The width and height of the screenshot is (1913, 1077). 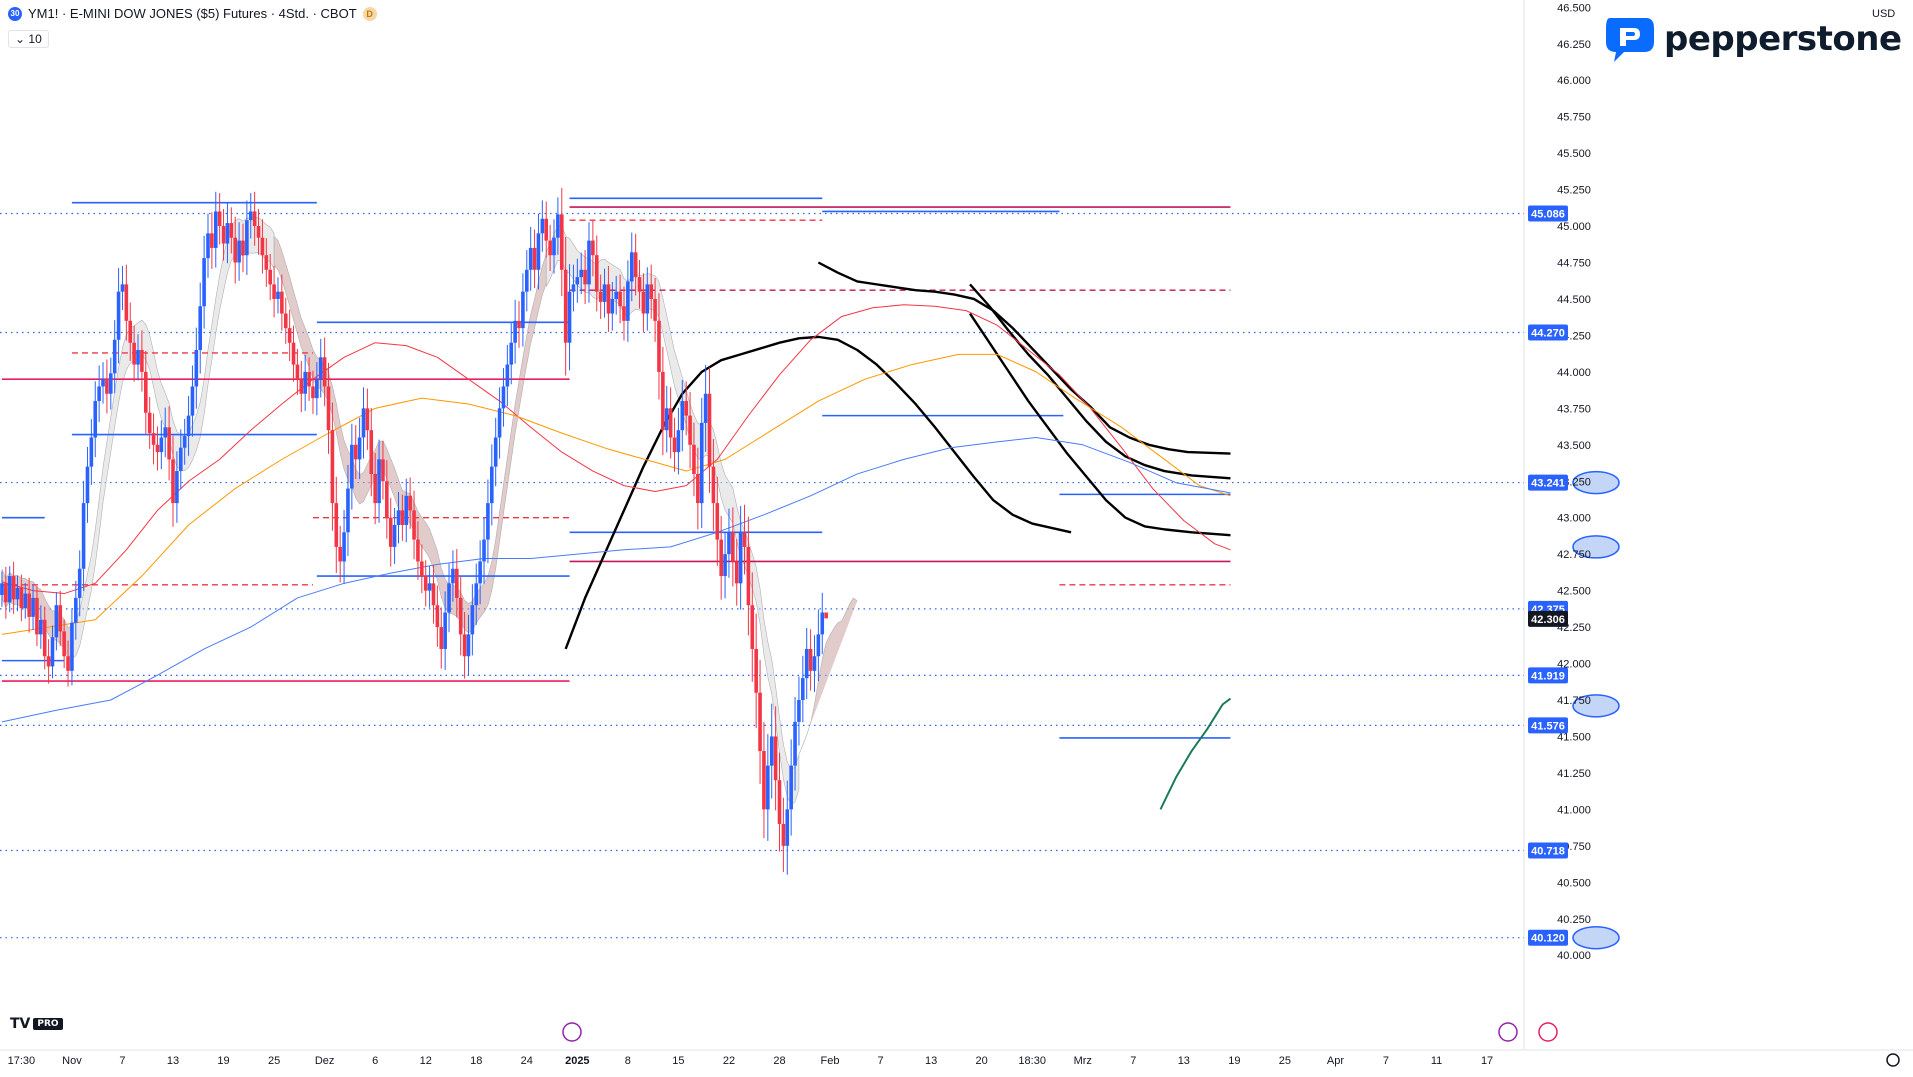 What do you see at coordinates (1574, 118) in the screenshot?
I see `y-tick-label: 45.750` at bounding box center [1574, 118].